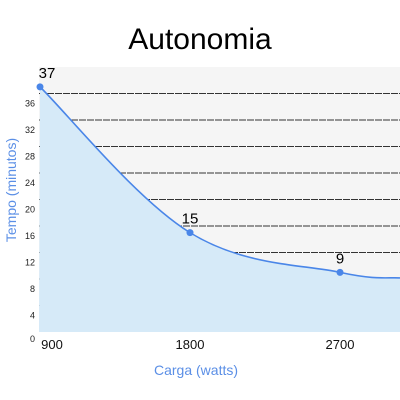  I want to click on data-label: 9, so click(340, 258).